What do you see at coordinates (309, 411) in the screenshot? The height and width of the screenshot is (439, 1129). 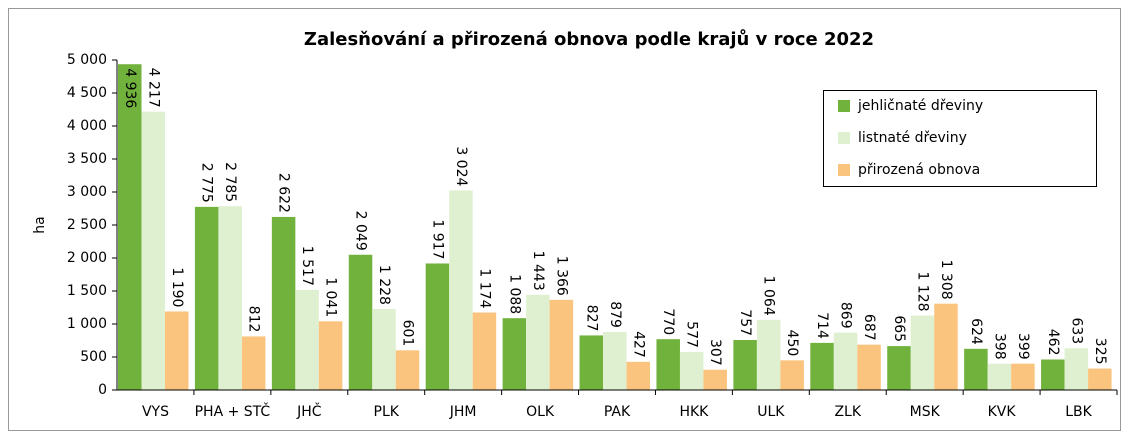 I see `x-tick-label: JHČ` at bounding box center [309, 411].